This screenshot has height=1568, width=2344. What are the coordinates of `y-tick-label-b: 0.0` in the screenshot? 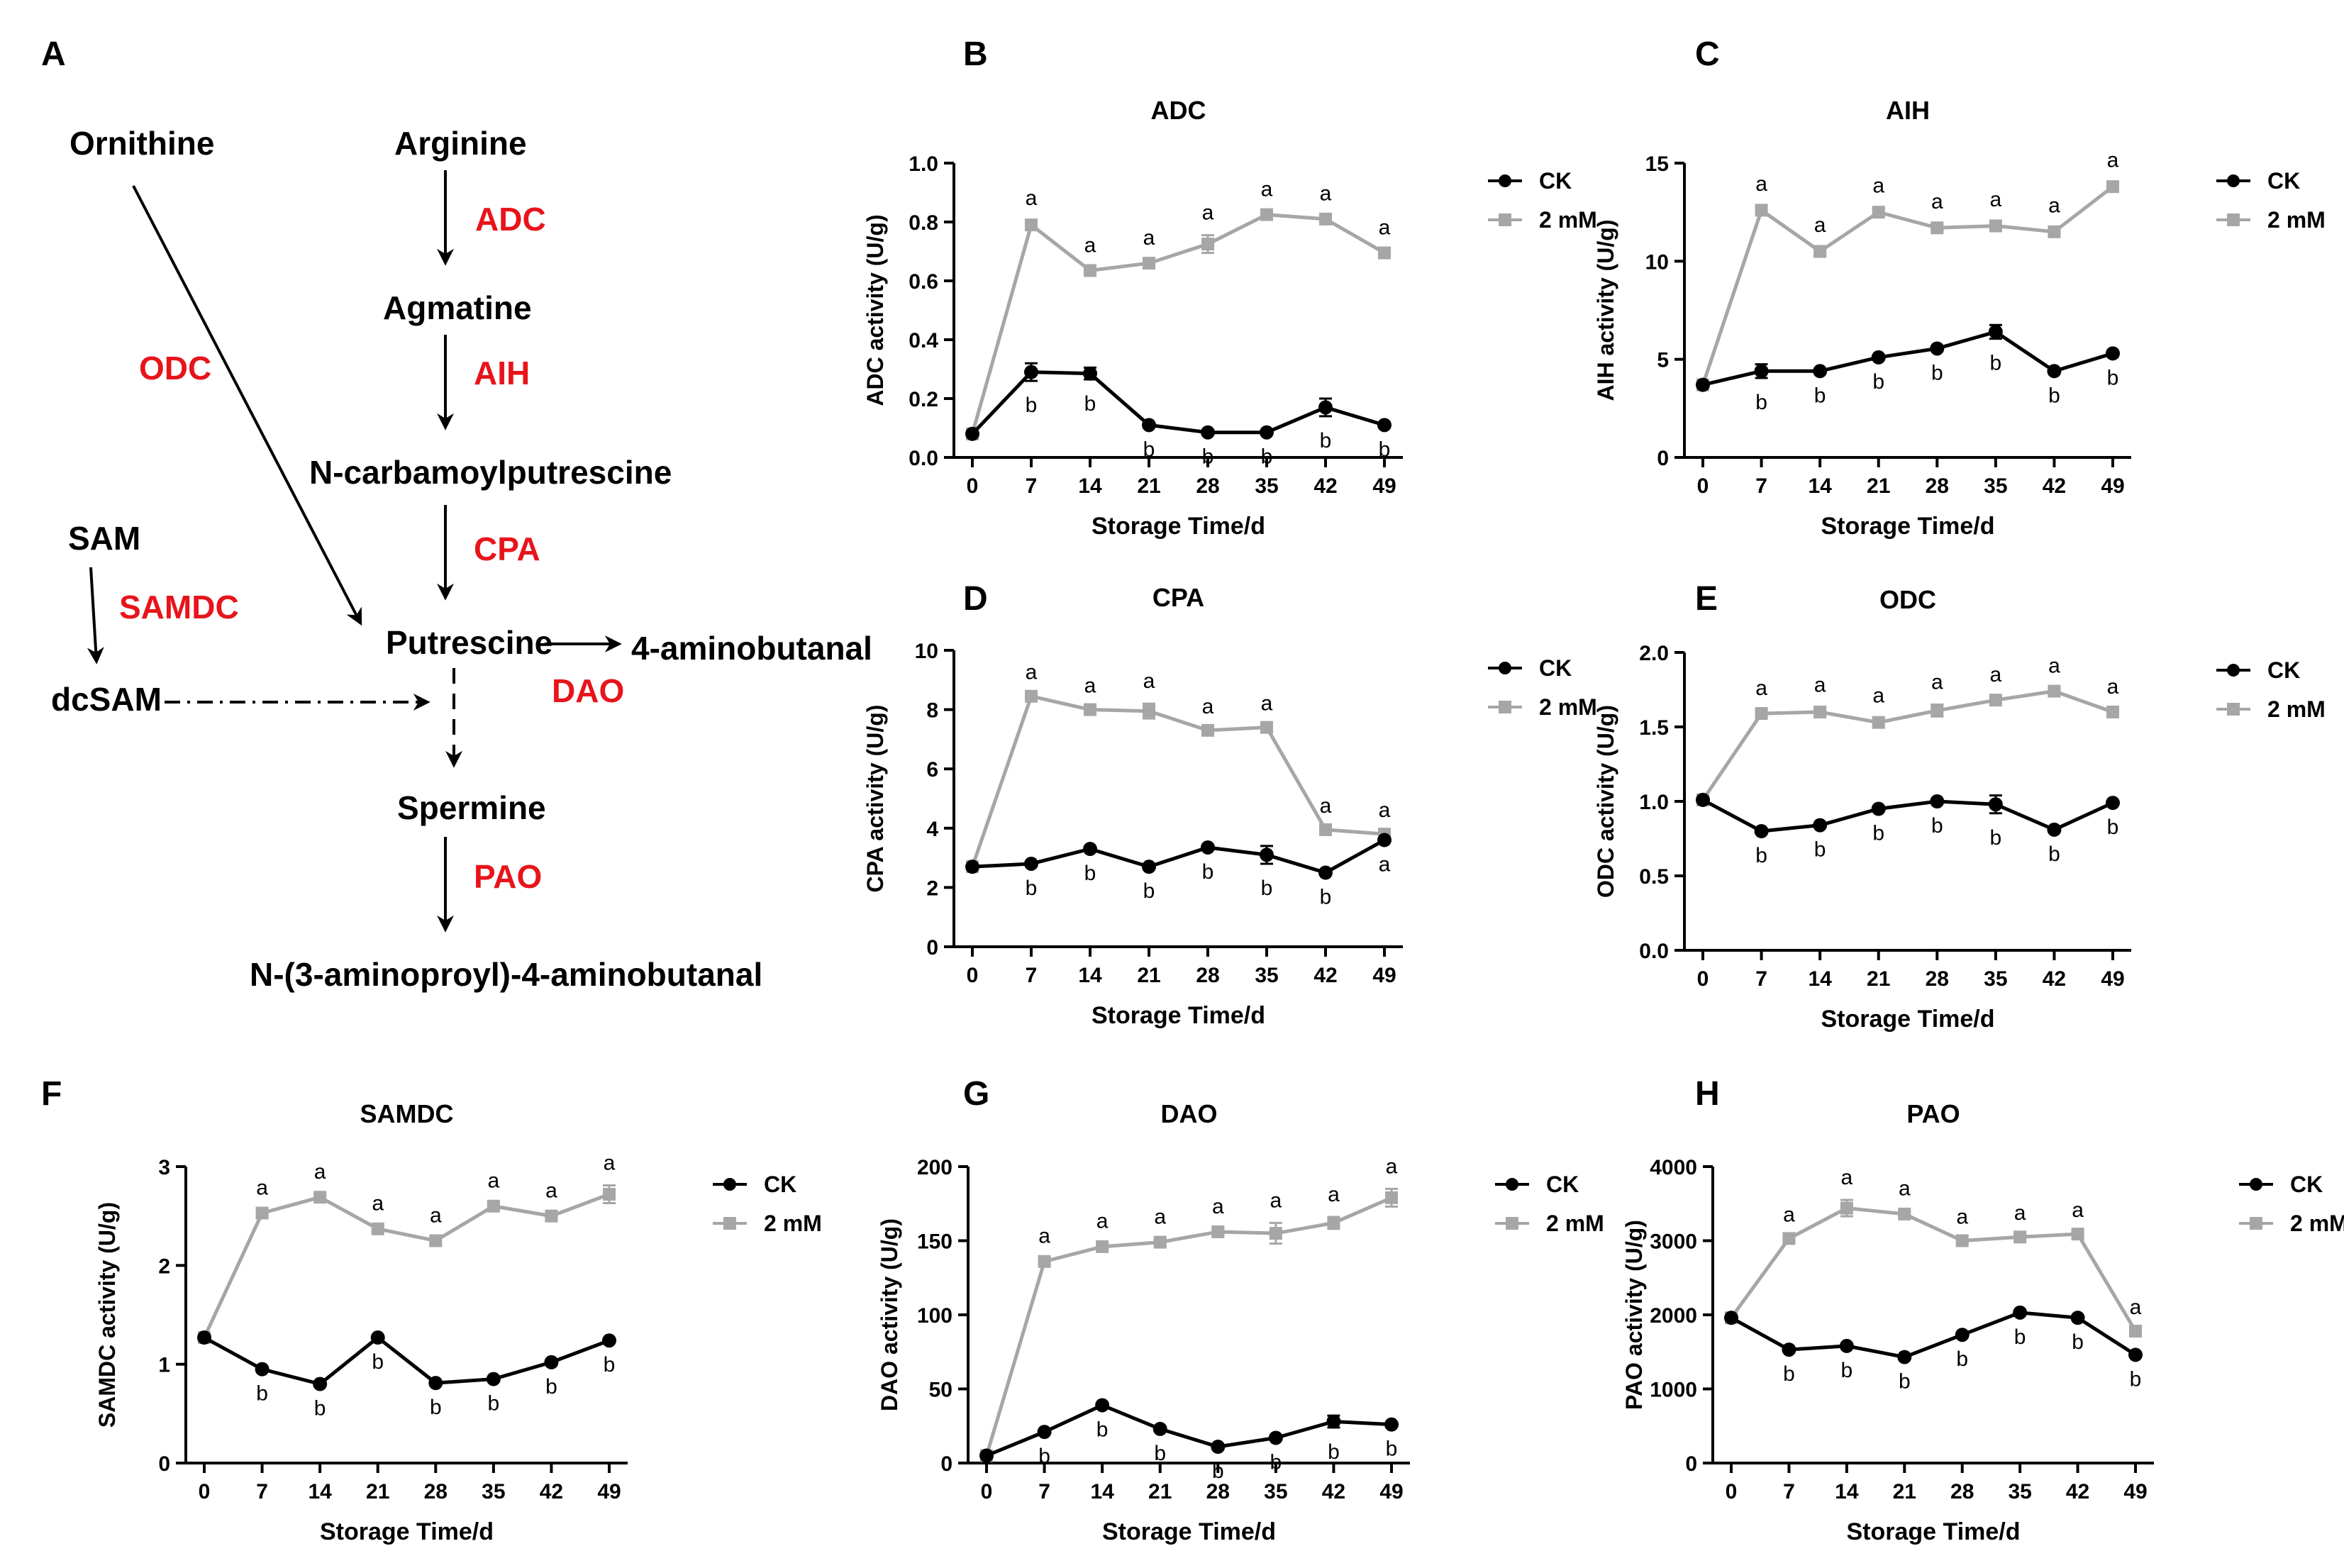 It's located at (923, 459).